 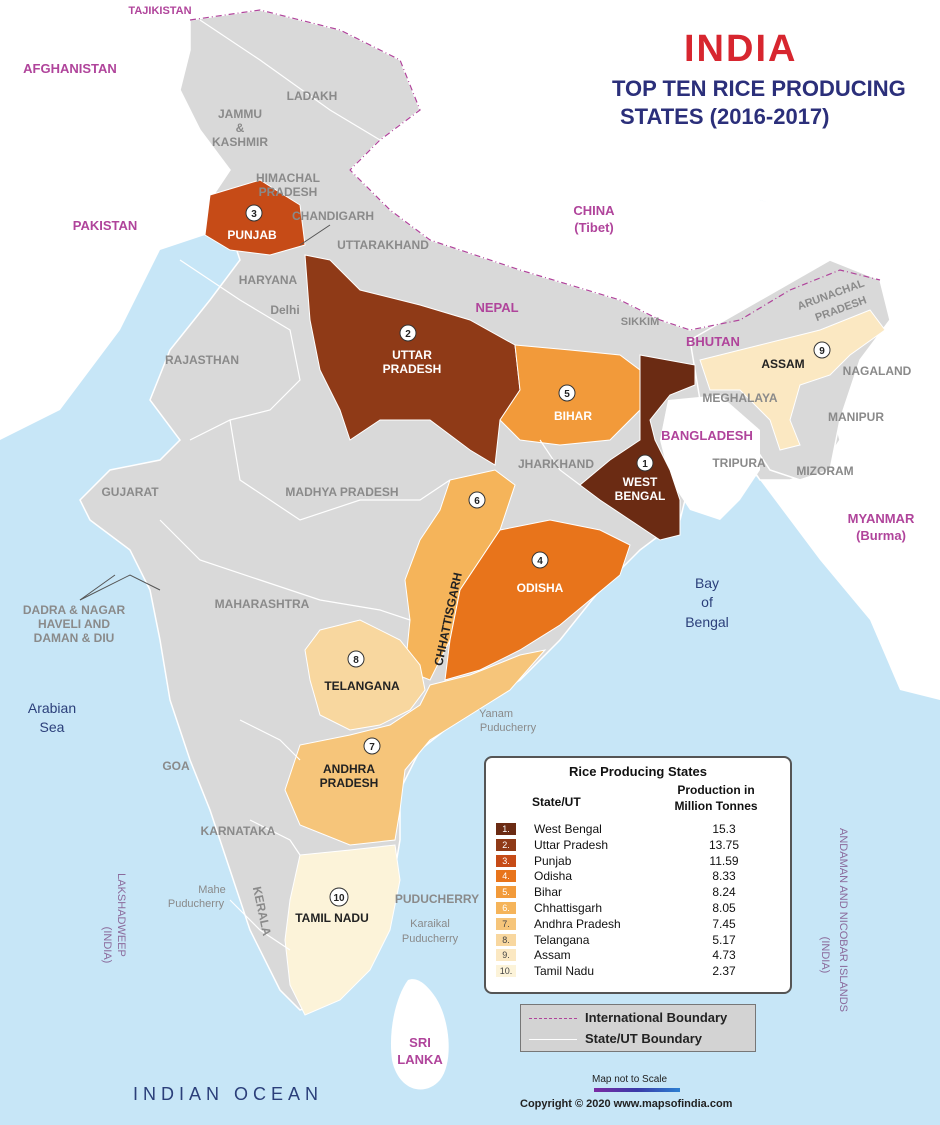 I want to click on rank-number: 1, so click(x=645, y=464).